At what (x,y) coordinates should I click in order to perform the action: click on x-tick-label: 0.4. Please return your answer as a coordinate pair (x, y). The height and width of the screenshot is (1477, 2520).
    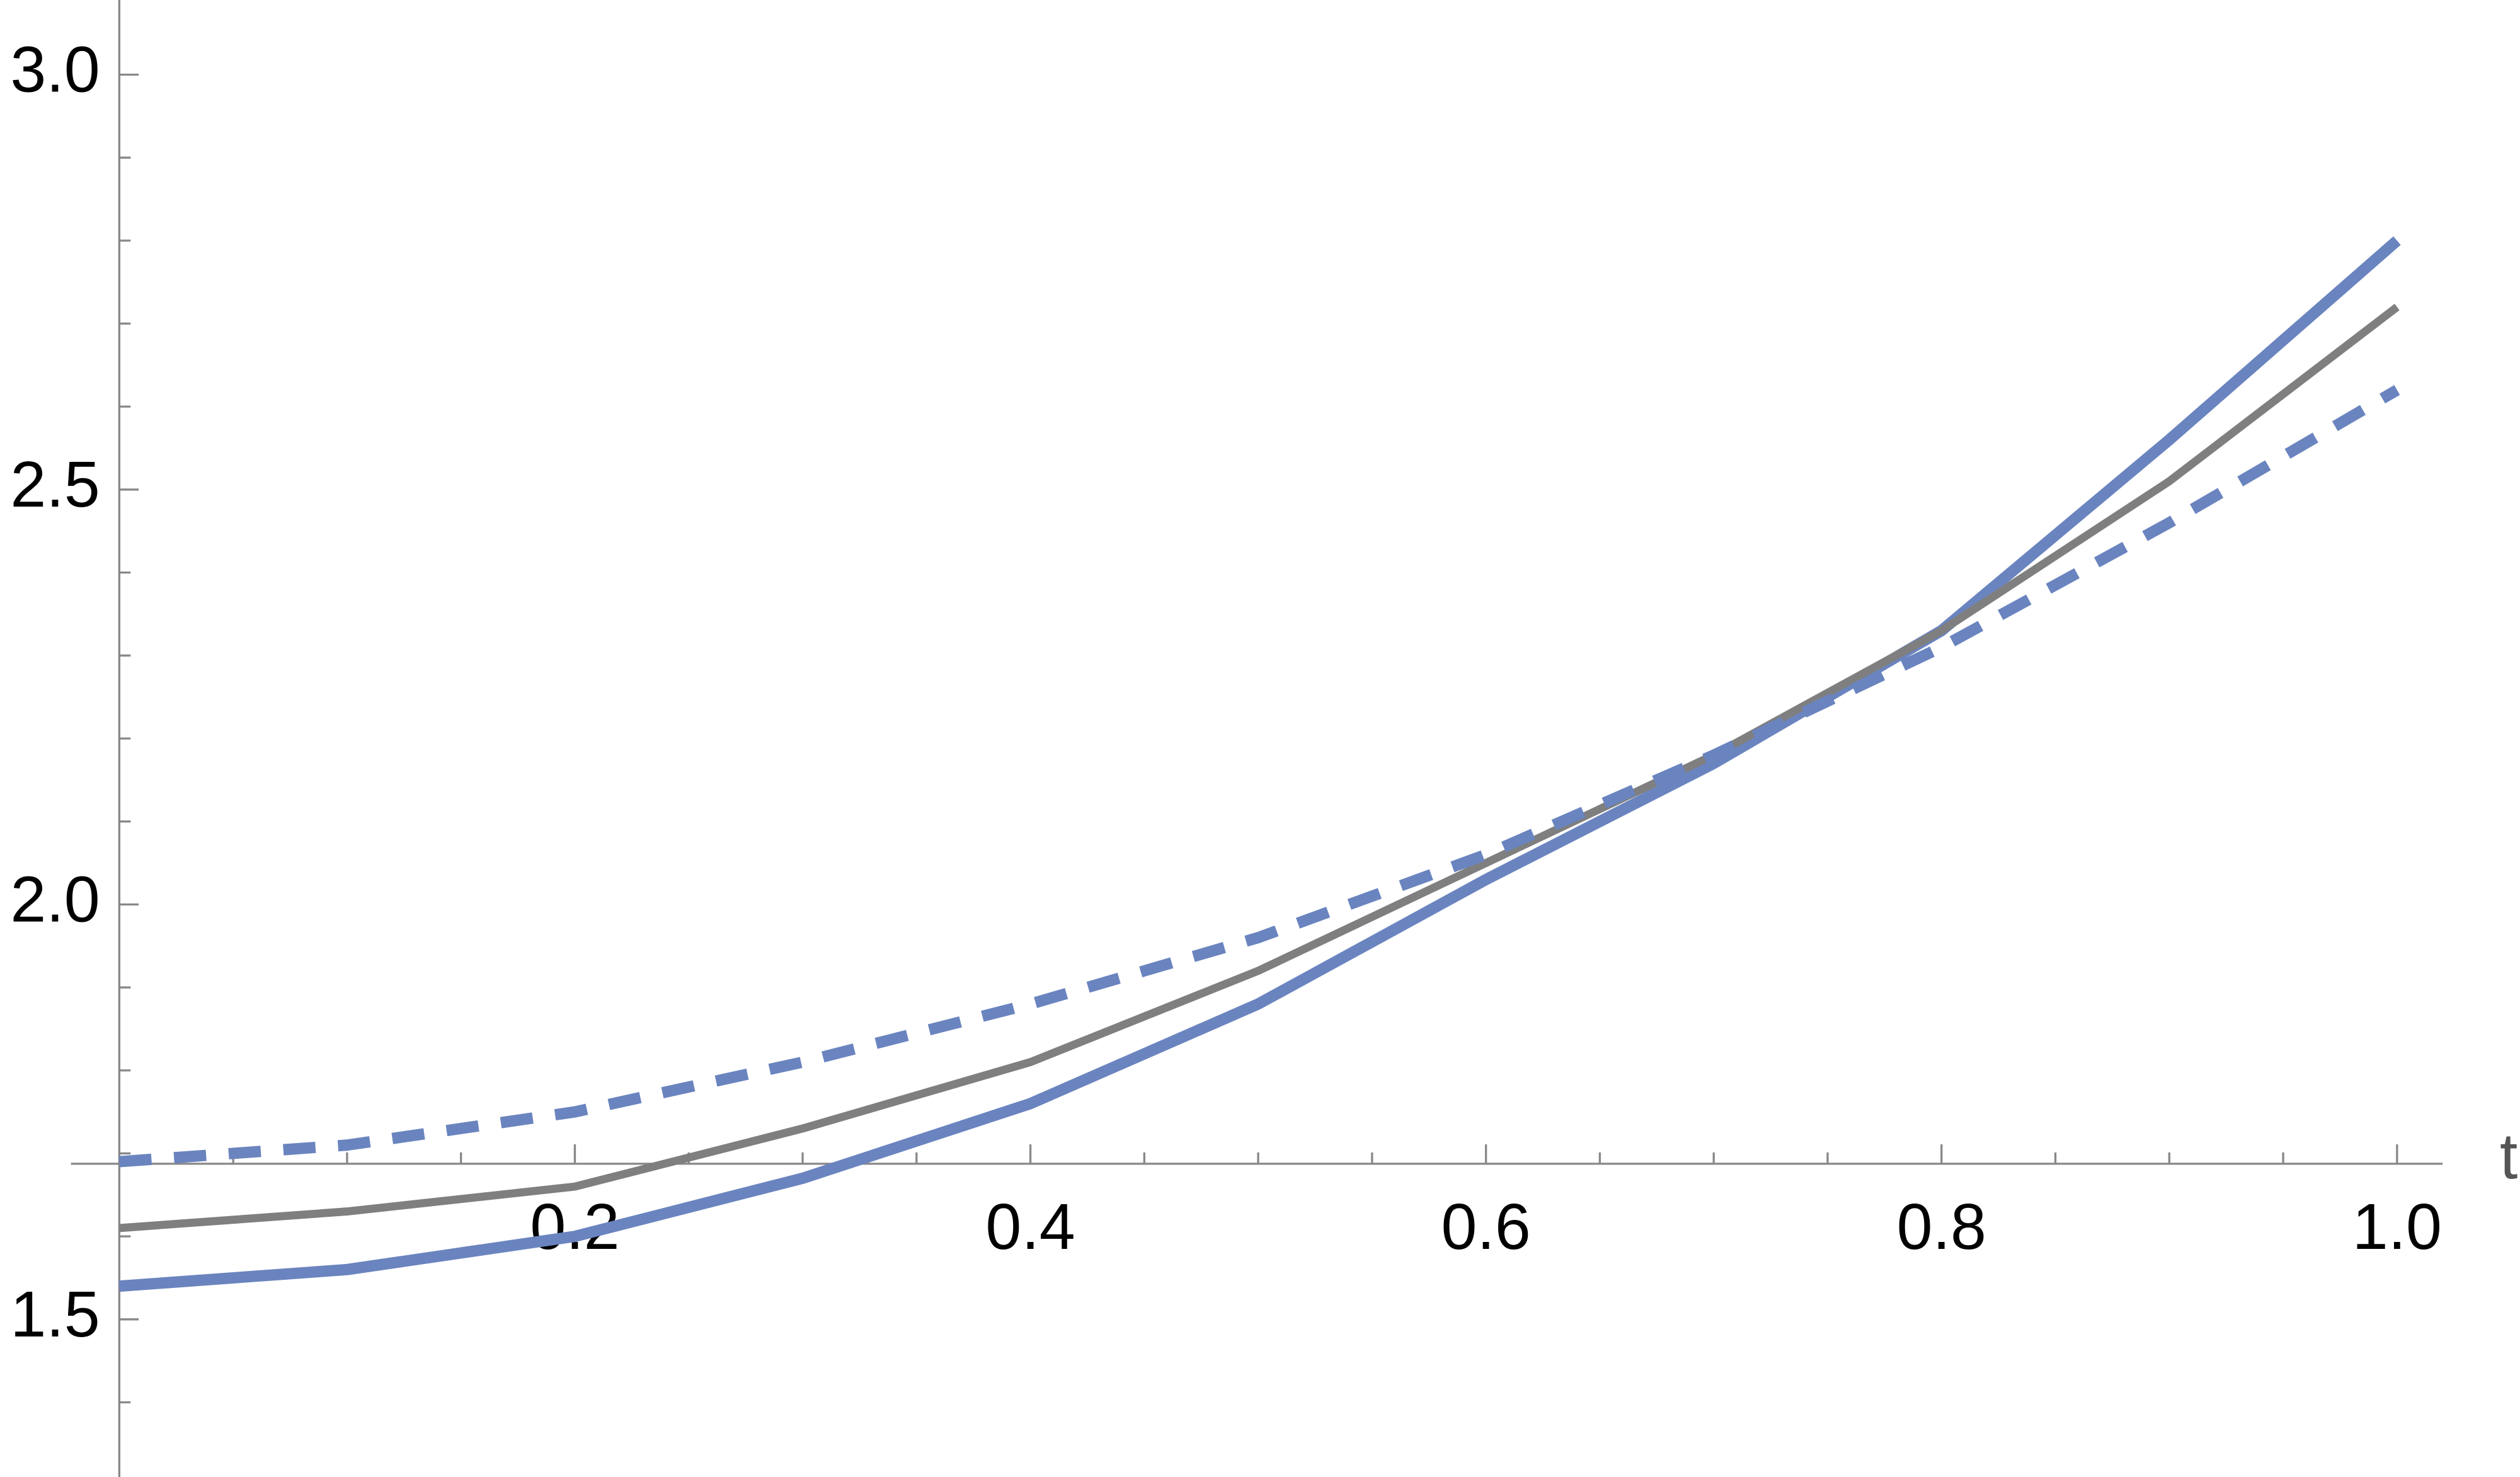
    Looking at the image, I should click on (1030, 1226).